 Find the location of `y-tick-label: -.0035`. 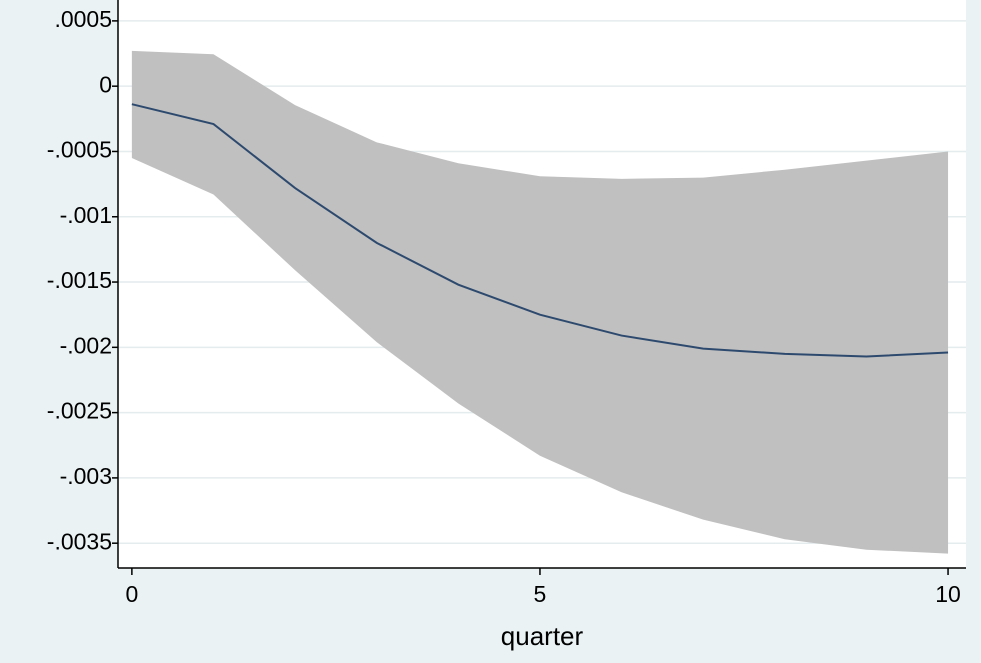

y-tick-label: -.0035 is located at coordinates (79, 541).